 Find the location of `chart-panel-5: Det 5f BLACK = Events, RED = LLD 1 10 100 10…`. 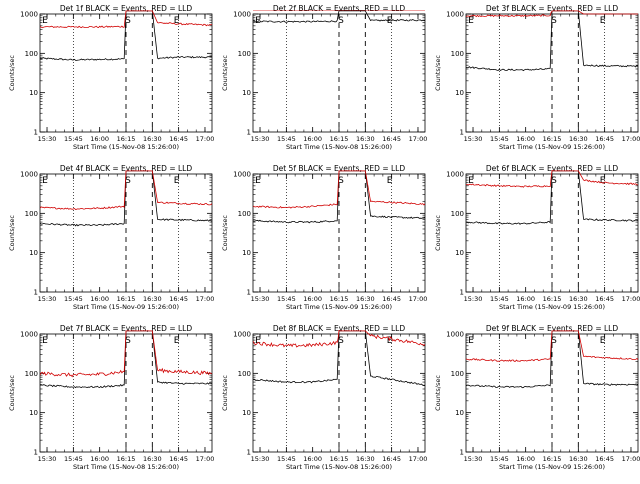

chart-panel-5: Det 5f BLACK = Events, RED = LLD 1 10 100 10… is located at coordinates (324, 237).